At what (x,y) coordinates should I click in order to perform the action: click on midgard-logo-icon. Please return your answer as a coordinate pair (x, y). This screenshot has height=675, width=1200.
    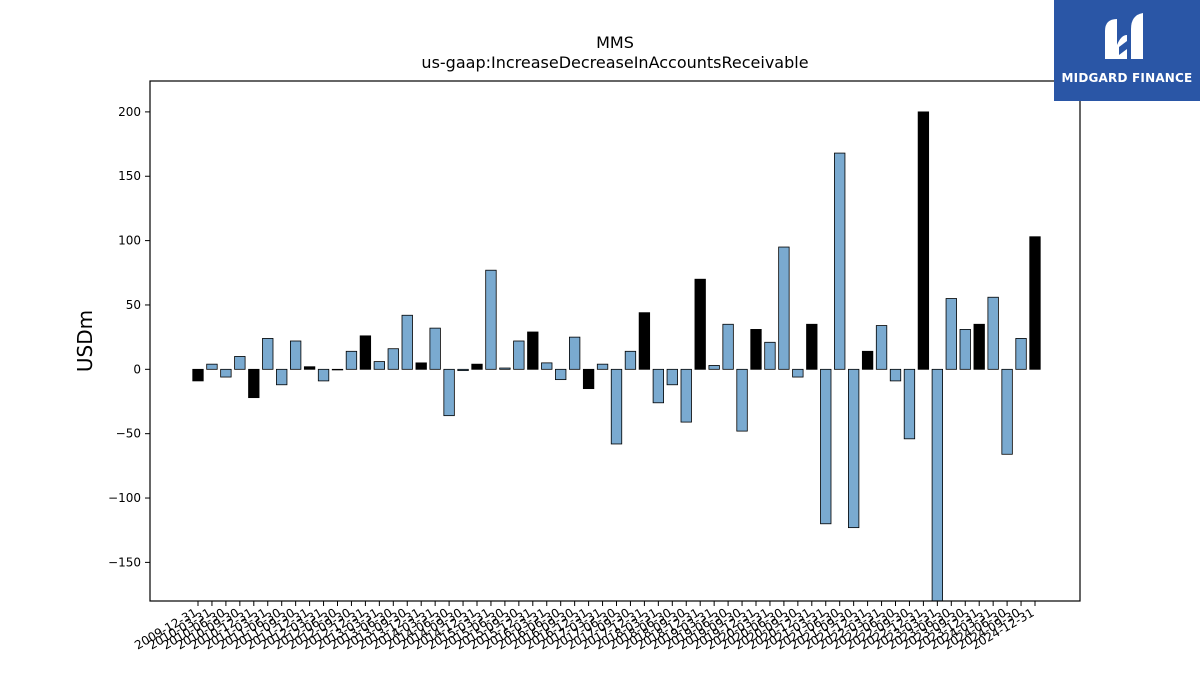
    Looking at the image, I should click on (1124, 36).